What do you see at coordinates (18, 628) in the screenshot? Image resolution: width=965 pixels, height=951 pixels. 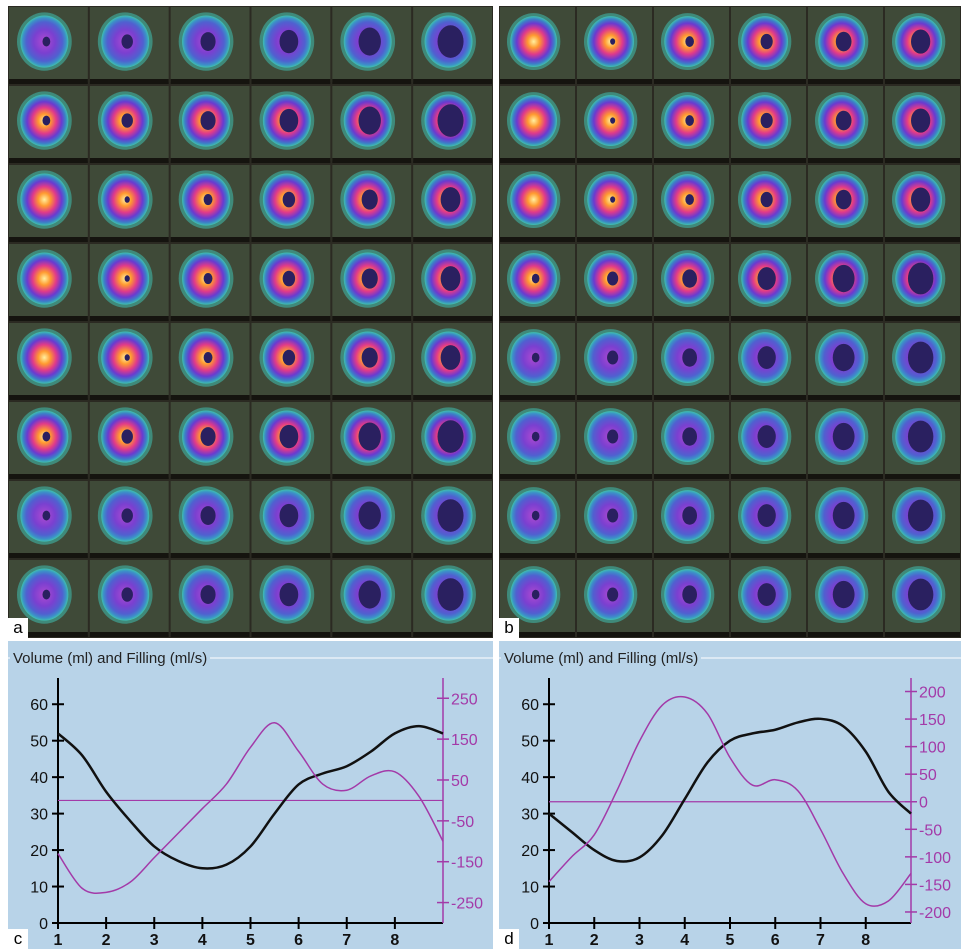 I see `panel-label-a: a` at bounding box center [18, 628].